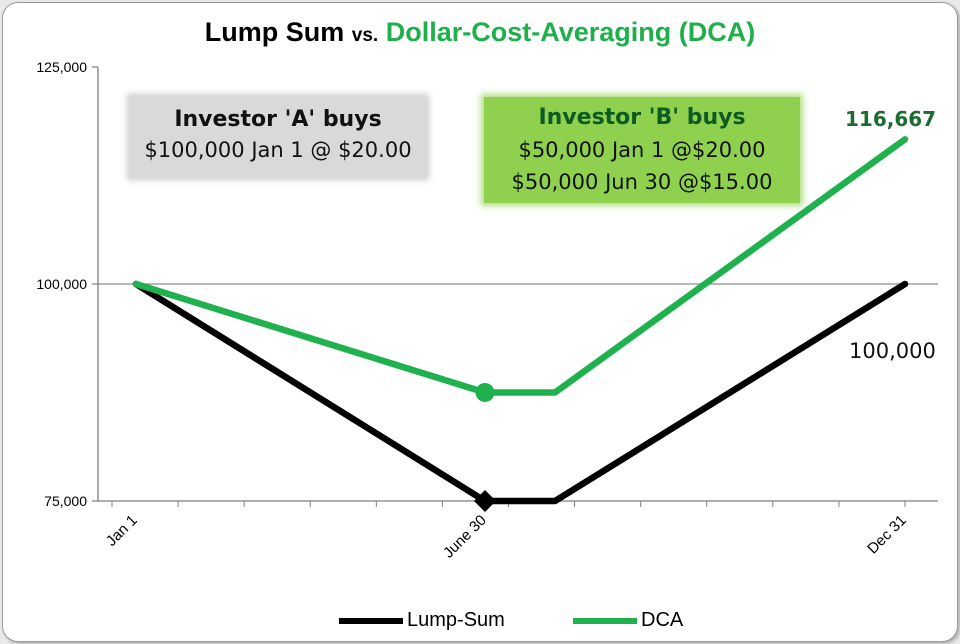 The width and height of the screenshot is (960, 644). What do you see at coordinates (662, 620) in the screenshot?
I see `legend-label-dca: DCA` at bounding box center [662, 620].